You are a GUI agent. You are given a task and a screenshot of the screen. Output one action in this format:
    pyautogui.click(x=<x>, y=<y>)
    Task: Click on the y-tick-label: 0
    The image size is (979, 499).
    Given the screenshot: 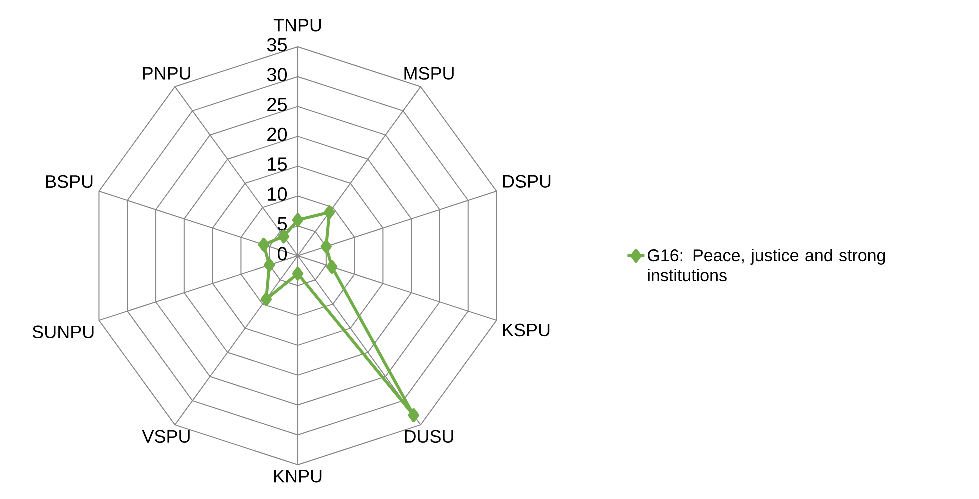 What is the action you would take?
    pyautogui.click(x=283, y=254)
    